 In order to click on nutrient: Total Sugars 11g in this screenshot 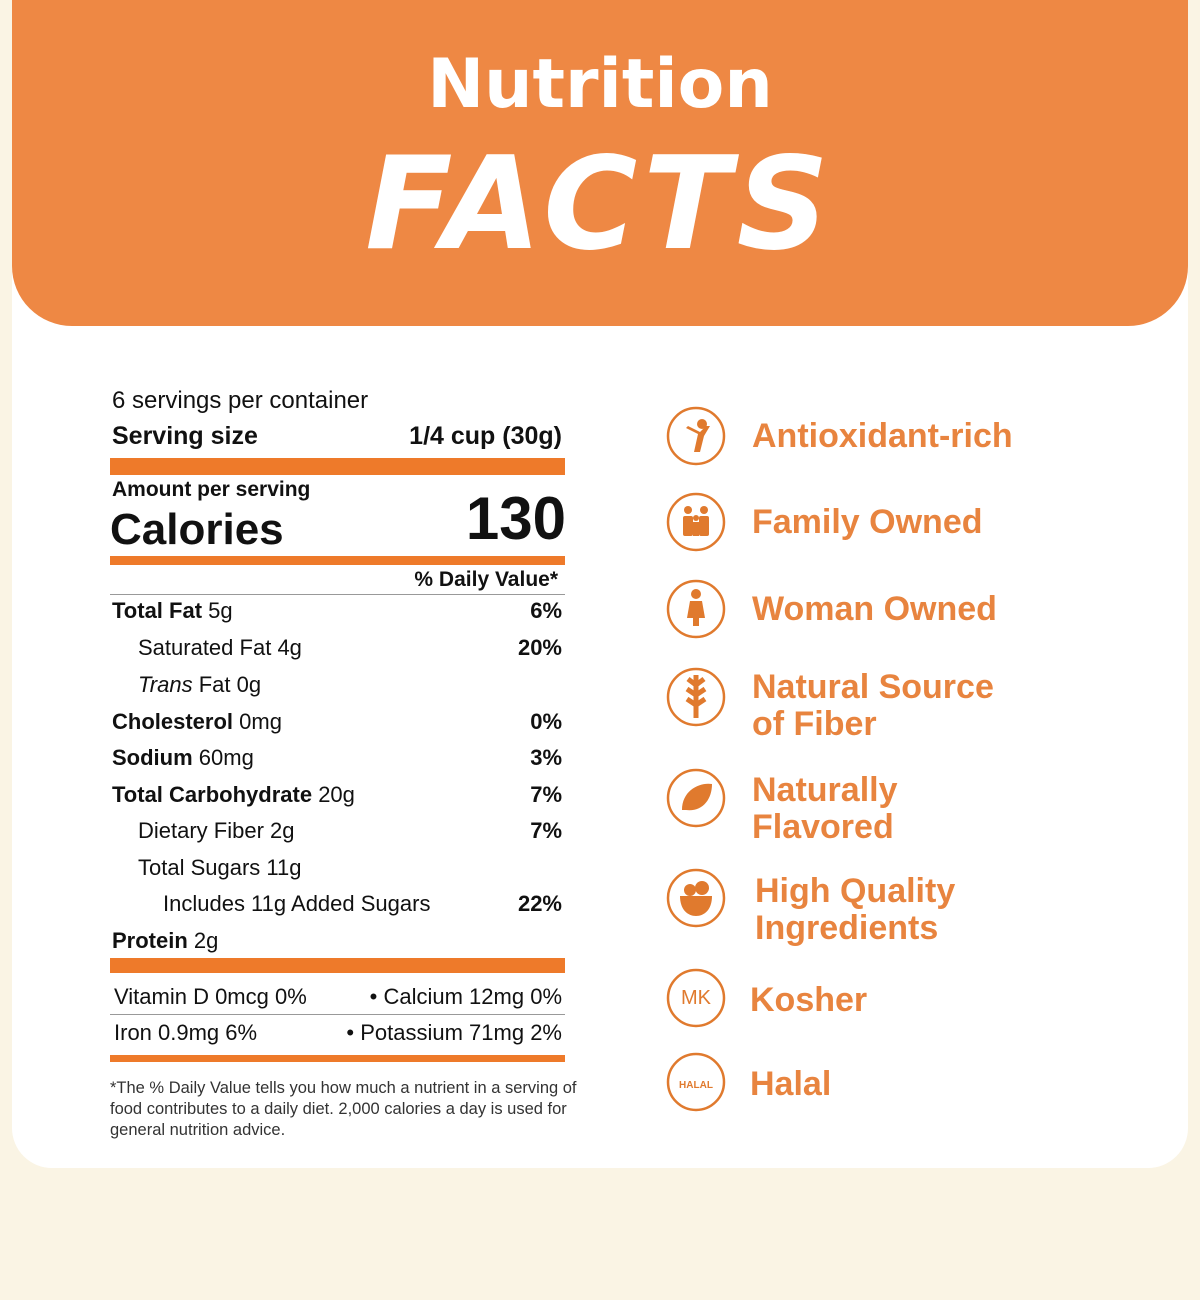, I will do `click(220, 868)`.